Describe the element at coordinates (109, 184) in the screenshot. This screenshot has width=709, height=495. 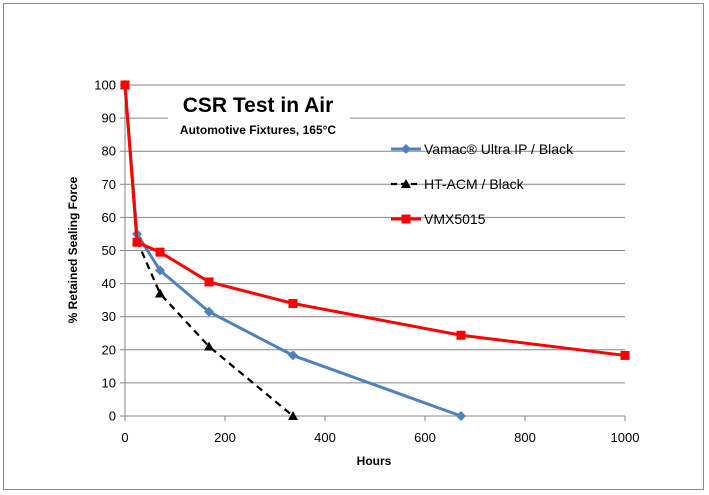
I see `y-tick-label: 70` at that location.